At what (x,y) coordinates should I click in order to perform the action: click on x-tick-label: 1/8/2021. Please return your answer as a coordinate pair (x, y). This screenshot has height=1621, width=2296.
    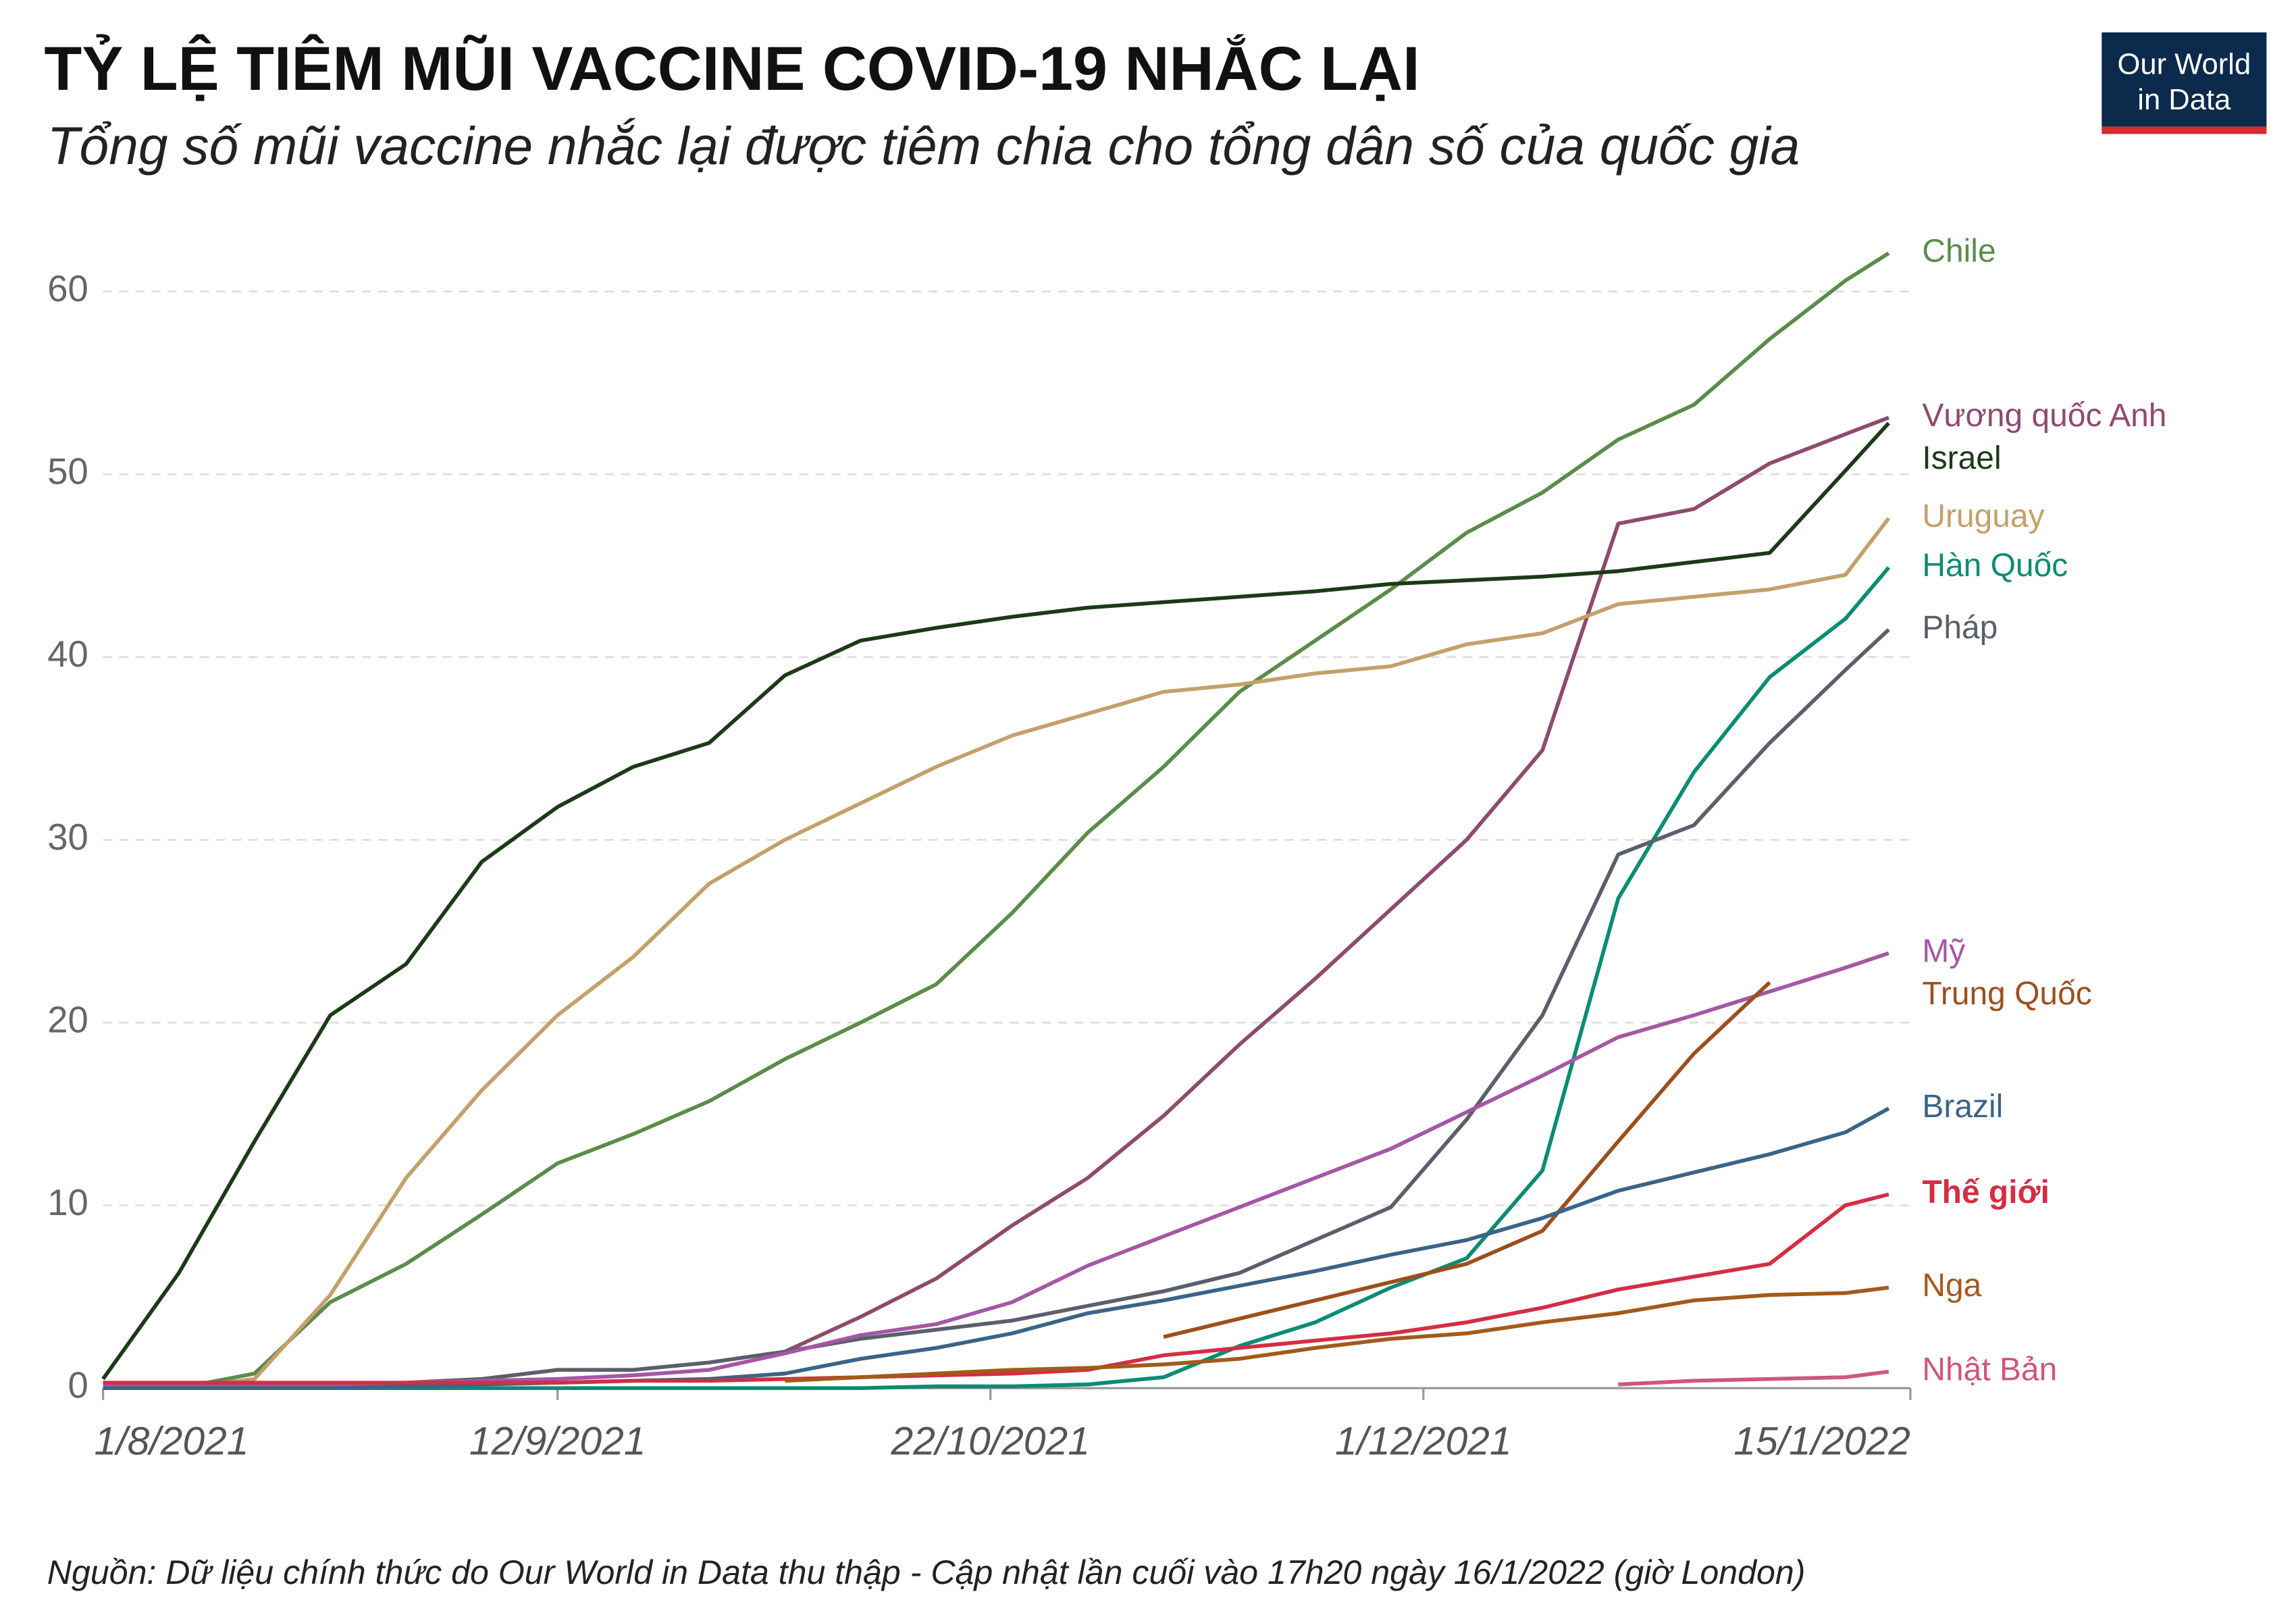
    Looking at the image, I should click on (172, 1442).